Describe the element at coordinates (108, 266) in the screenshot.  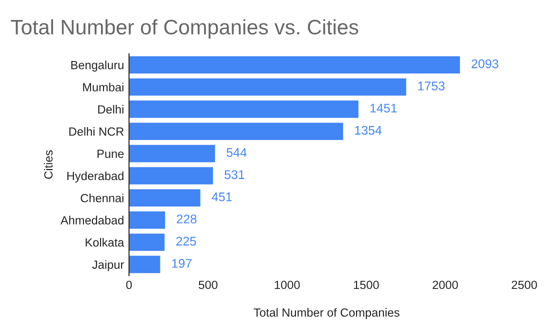
I see `y-tick-label: Jaipur` at that location.